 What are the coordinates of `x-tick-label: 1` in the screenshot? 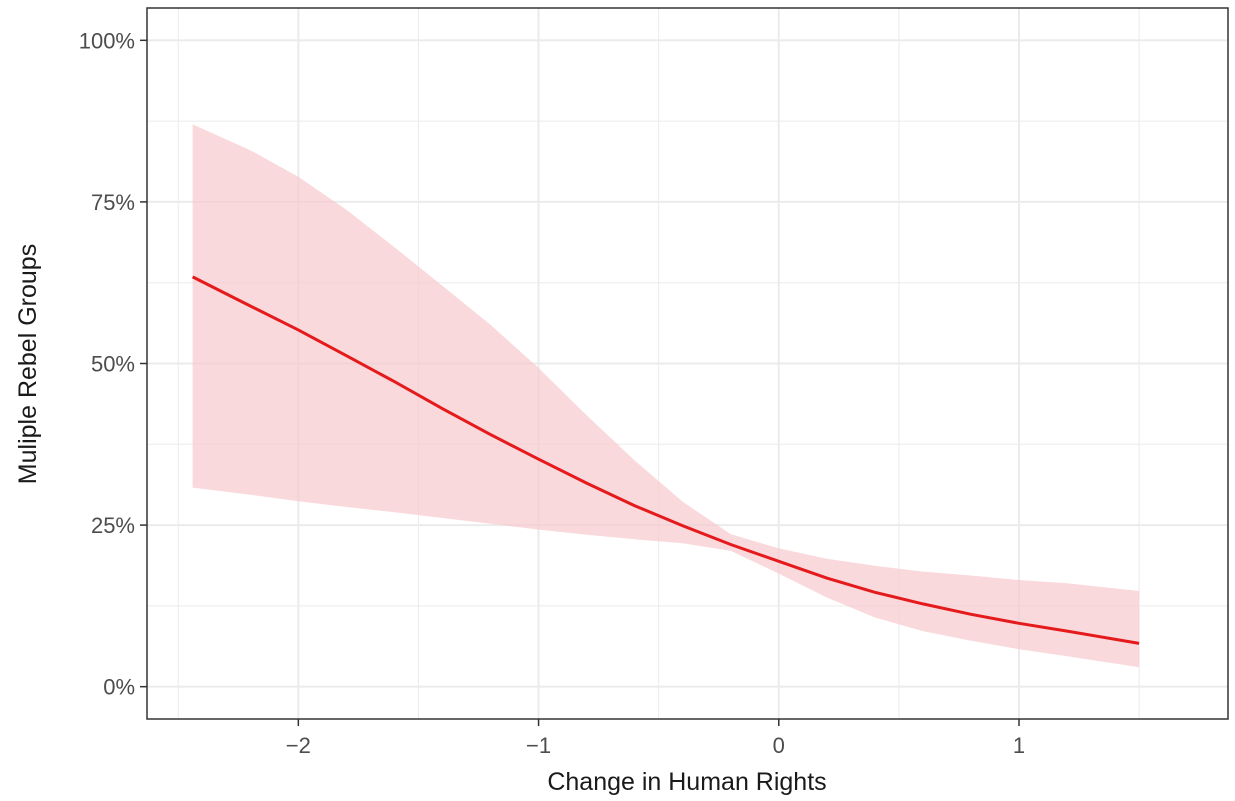 It's located at (1019, 745).